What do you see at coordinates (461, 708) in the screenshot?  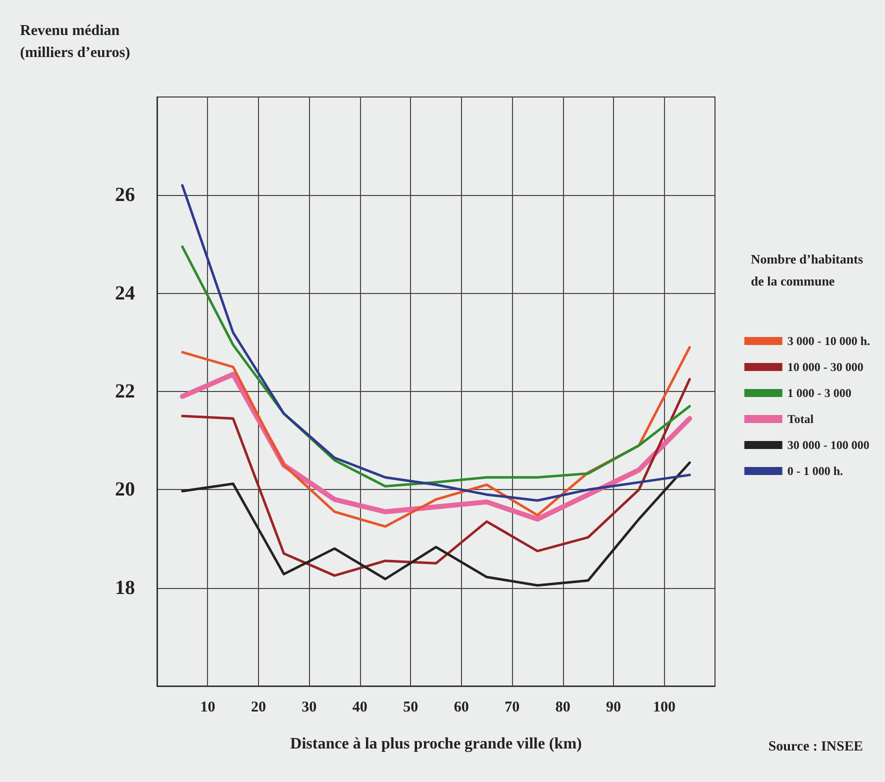 I see `x-tick-label: 60` at bounding box center [461, 708].